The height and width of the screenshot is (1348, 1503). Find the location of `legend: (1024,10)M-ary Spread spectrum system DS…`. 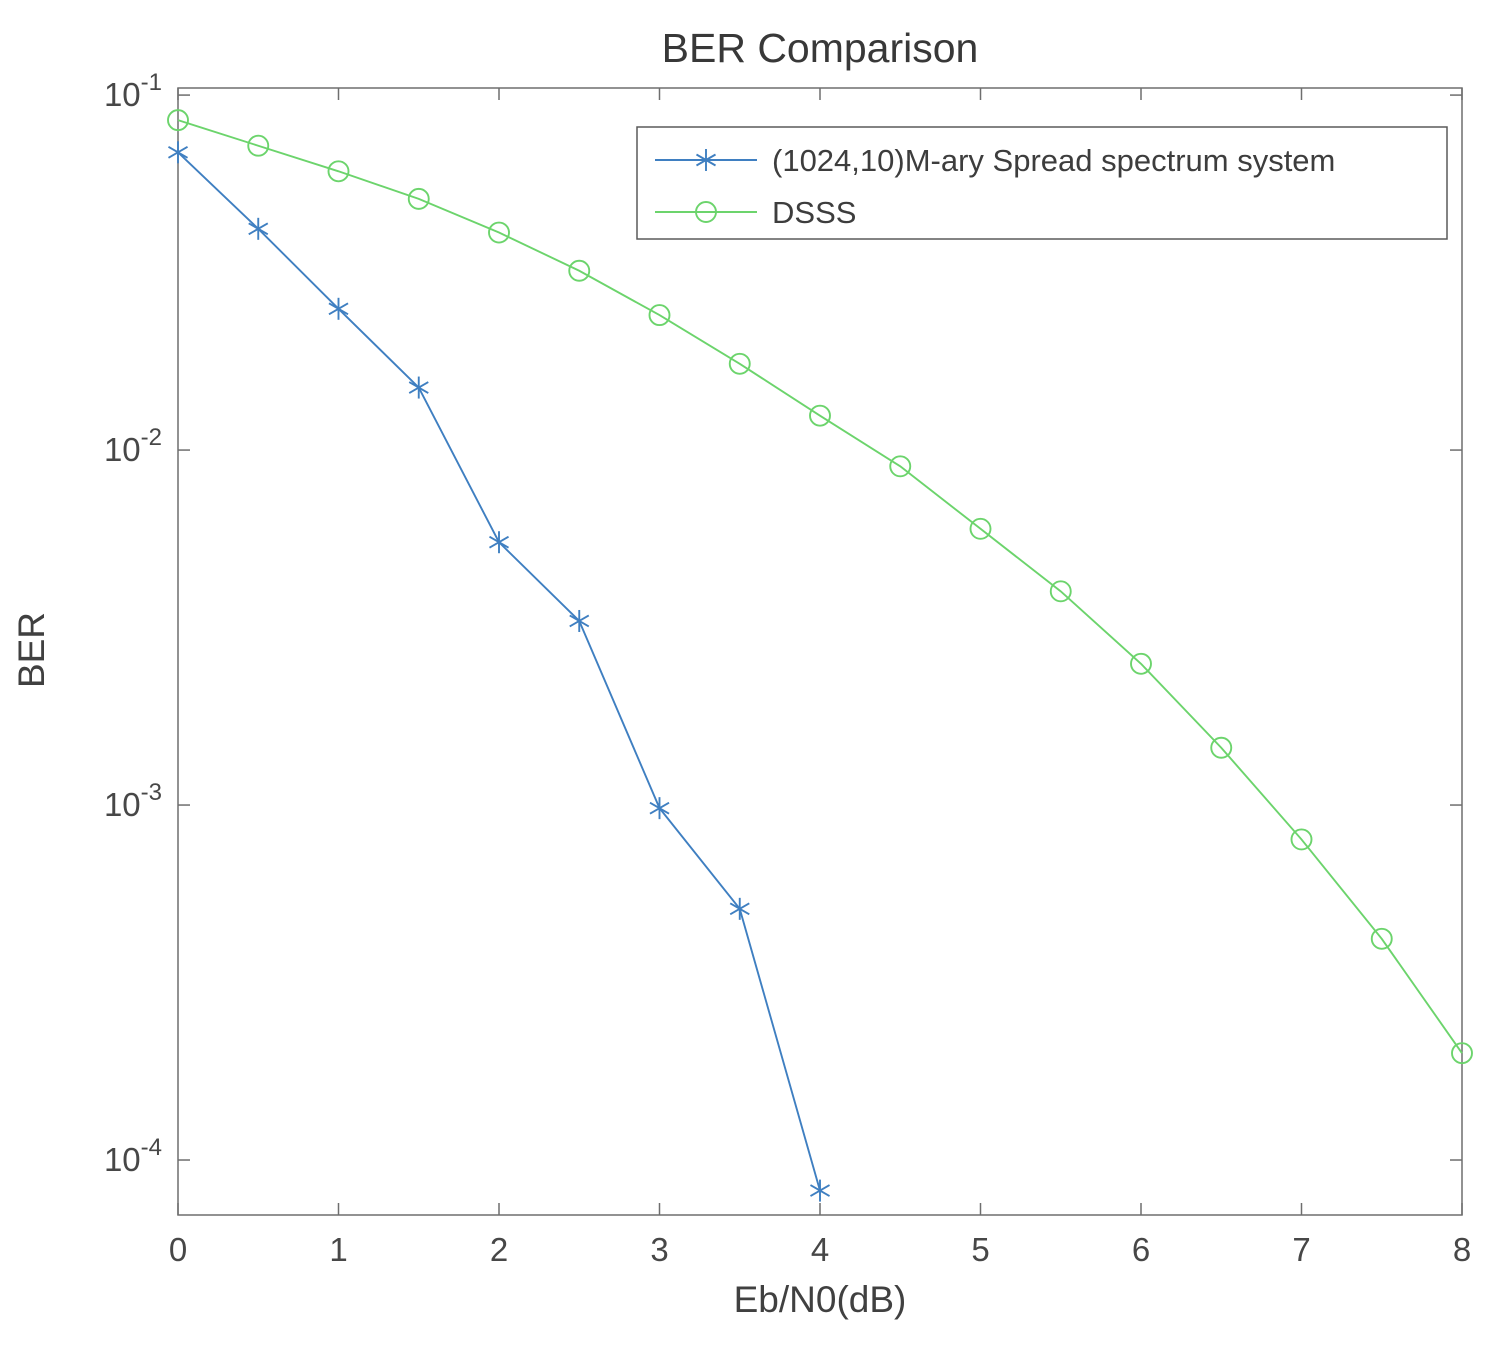

legend: (1024,10)M-ary Spread spectrum system DS… is located at coordinates (1042, 183).